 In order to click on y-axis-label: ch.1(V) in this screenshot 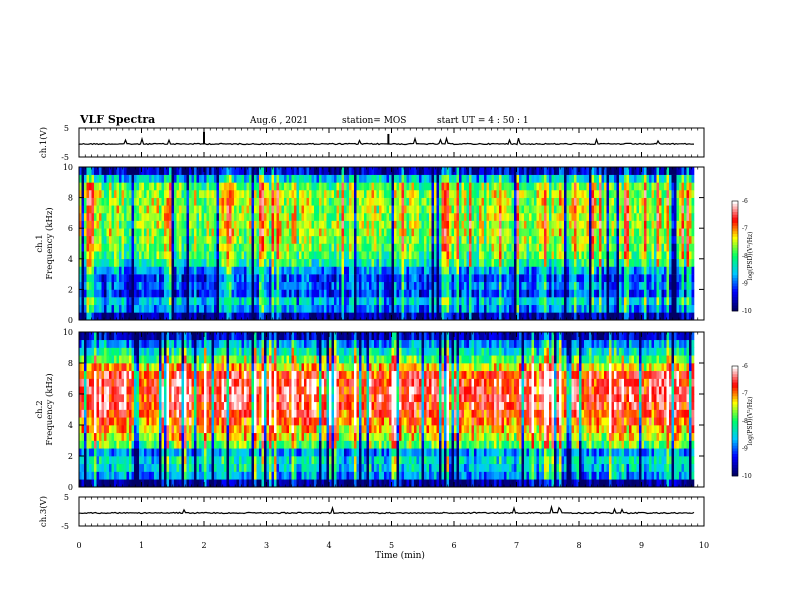, I will do `click(43, 142)`.